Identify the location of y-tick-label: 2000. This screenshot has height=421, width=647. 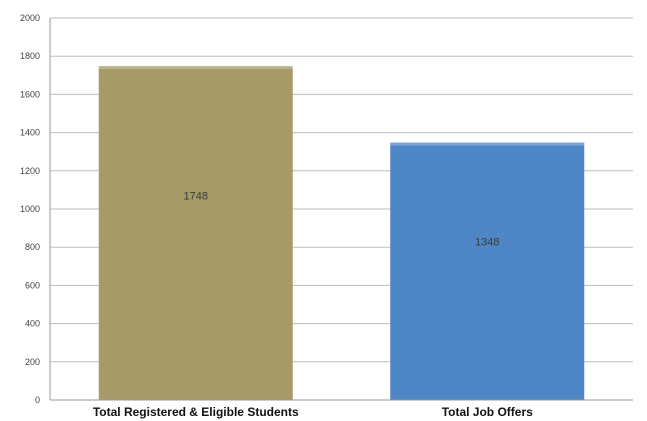
(30, 18).